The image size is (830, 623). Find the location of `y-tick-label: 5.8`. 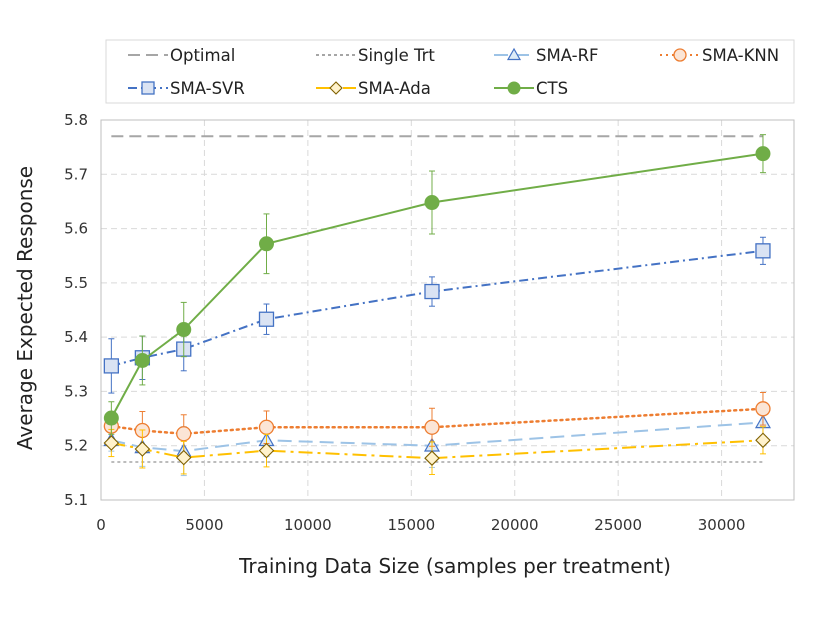

y-tick-label: 5.8 is located at coordinates (76, 120).